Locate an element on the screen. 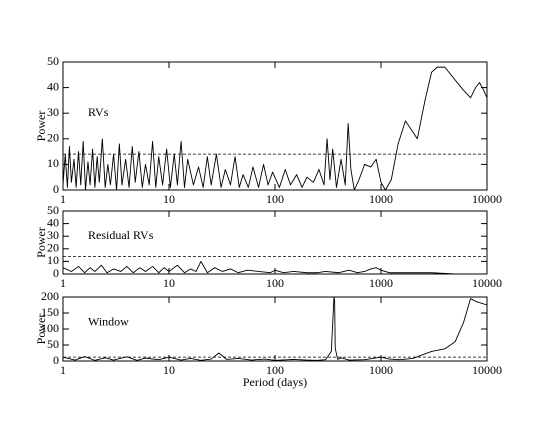  panel-annotation: RVs is located at coordinates (98, 112).